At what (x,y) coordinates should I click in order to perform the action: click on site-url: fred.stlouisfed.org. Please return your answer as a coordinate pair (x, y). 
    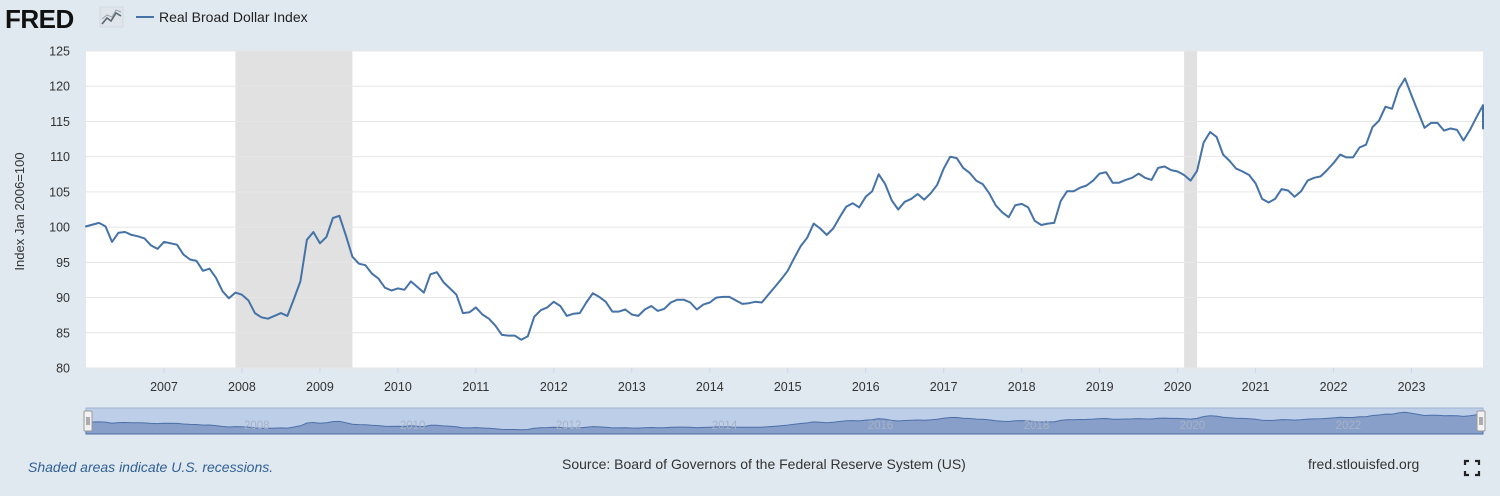
    Looking at the image, I should click on (1364, 464).